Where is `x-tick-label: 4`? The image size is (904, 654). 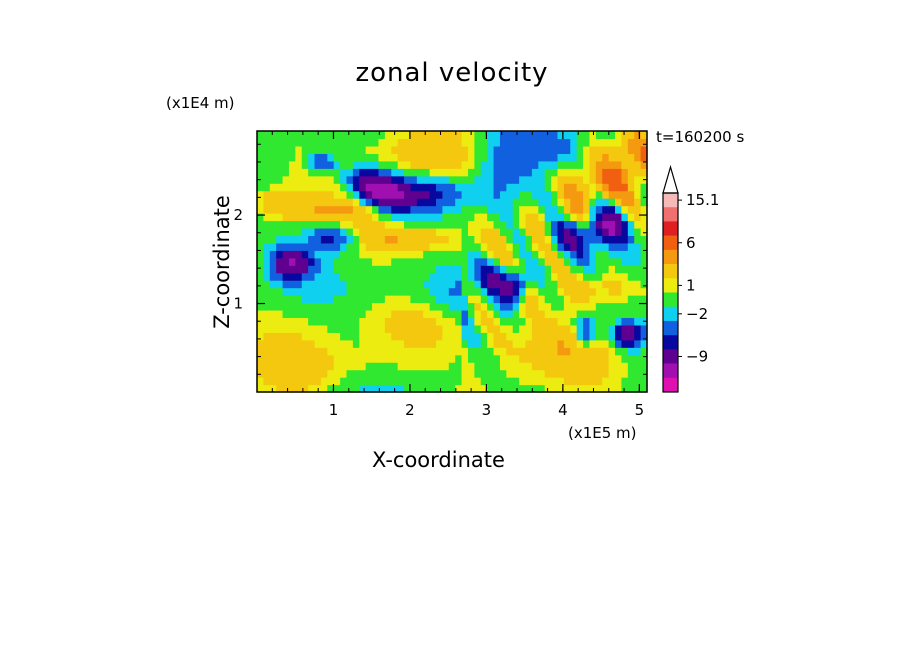 x-tick-label: 4 is located at coordinates (563, 410).